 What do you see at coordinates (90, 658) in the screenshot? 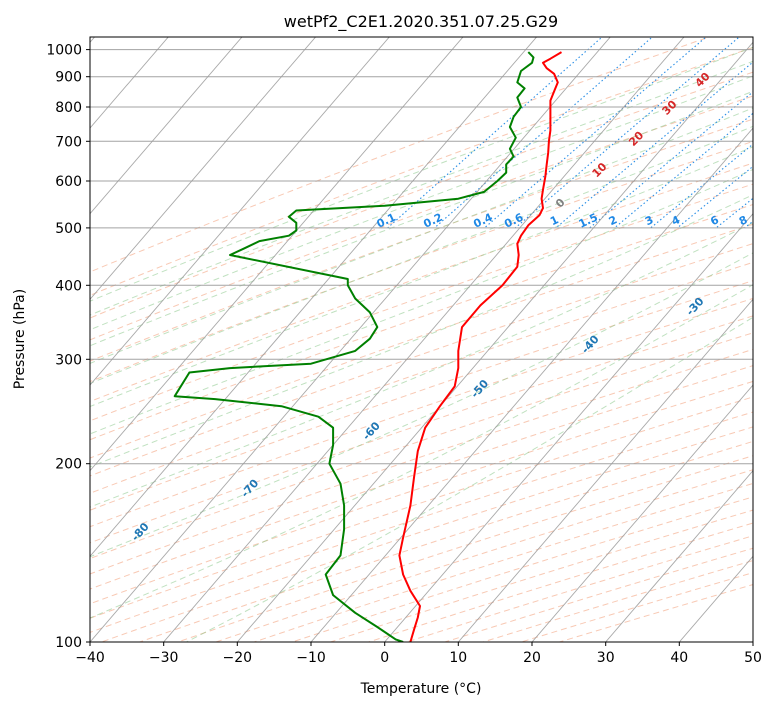
I see `x-tick-label: −40` at bounding box center [90, 658].